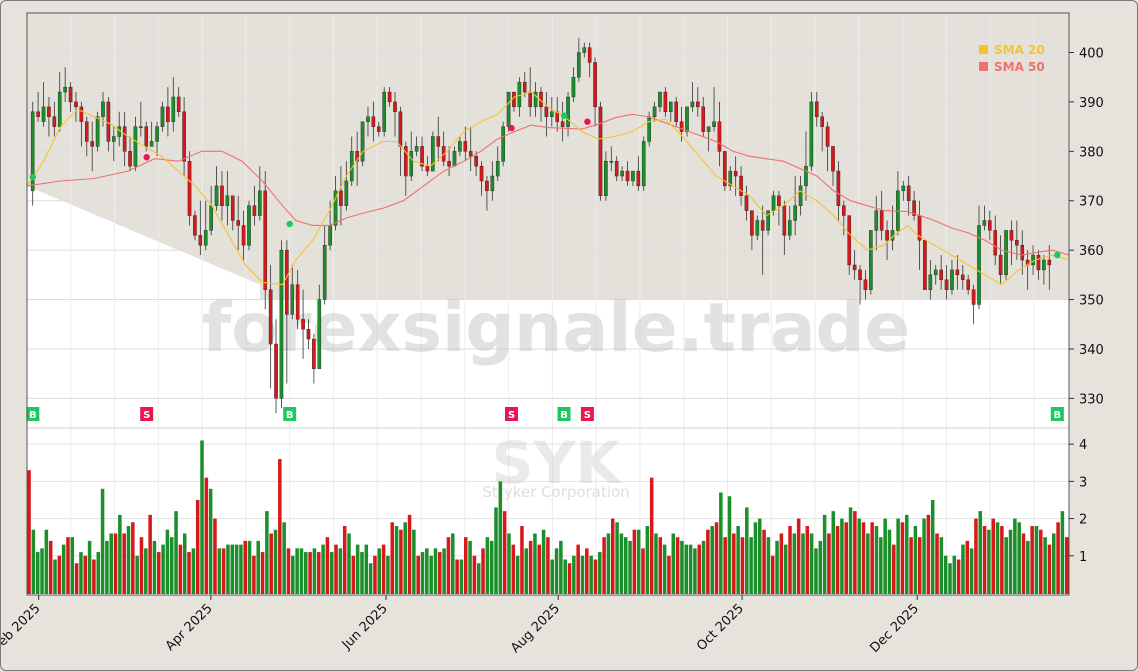  Describe the element at coordinates (33, 415) in the screenshot. I see `signal-label: B` at that location.